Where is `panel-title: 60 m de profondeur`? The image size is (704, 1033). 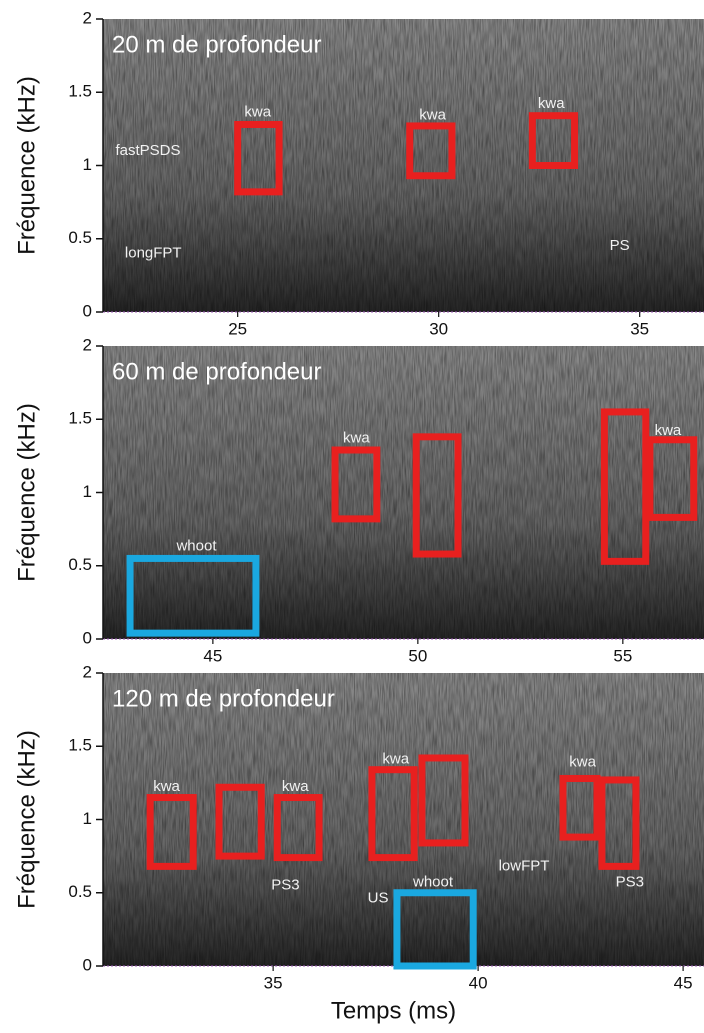 panel-title: 60 m de profondeur is located at coordinates (216, 371).